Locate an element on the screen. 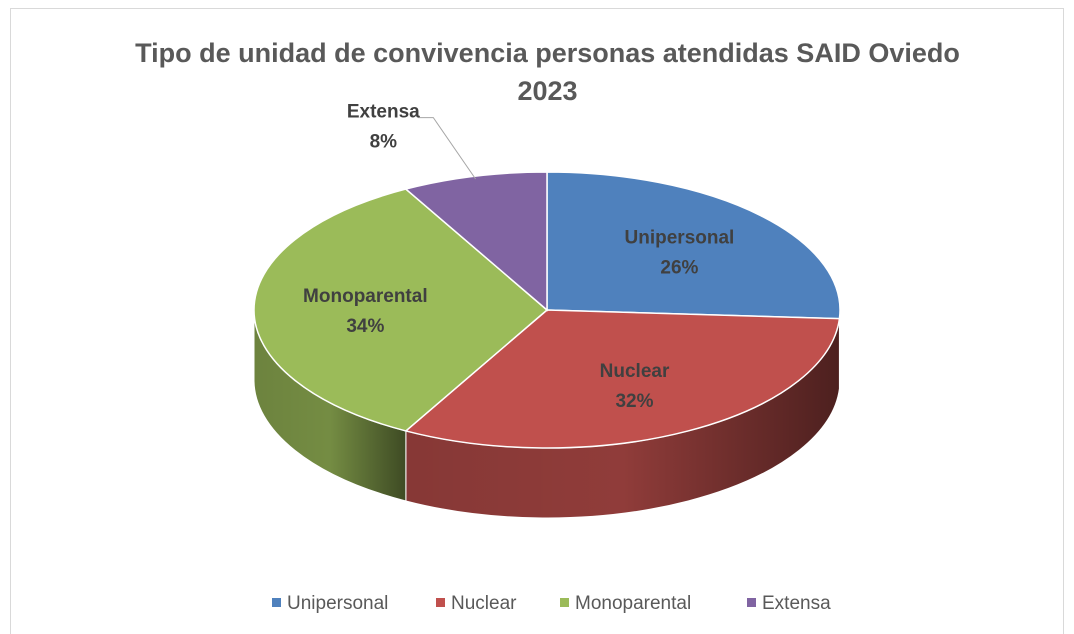  data-label-value: 34% is located at coordinates (365, 326).